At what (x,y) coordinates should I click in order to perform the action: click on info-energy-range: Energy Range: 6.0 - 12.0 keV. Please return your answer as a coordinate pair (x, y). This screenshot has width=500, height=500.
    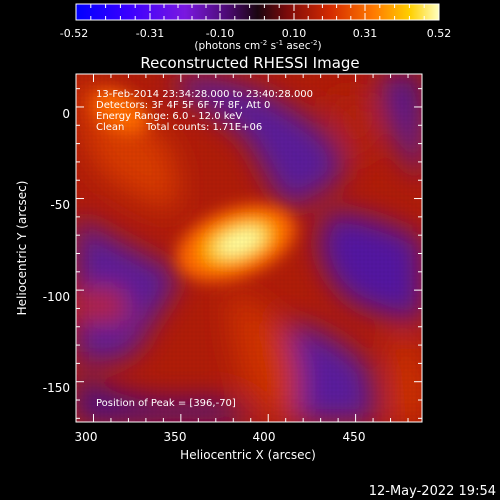
    Looking at the image, I should click on (169, 116).